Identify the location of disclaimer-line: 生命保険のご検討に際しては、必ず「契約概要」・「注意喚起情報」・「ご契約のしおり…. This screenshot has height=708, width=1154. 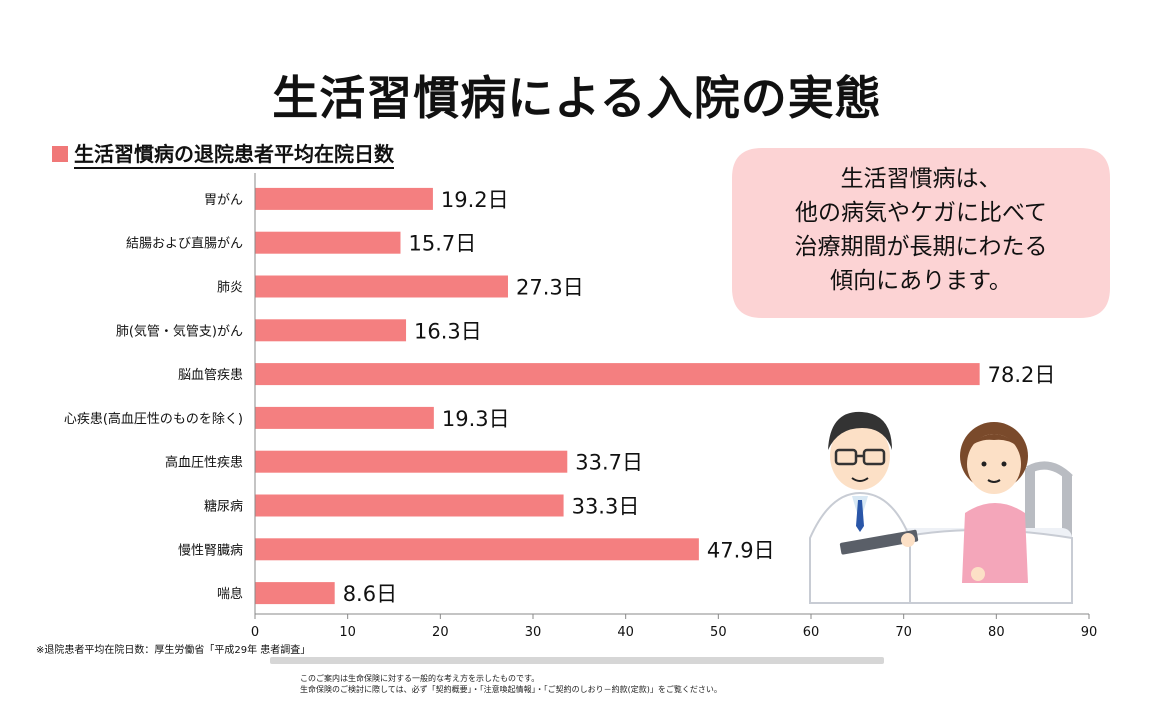
(511, 689).